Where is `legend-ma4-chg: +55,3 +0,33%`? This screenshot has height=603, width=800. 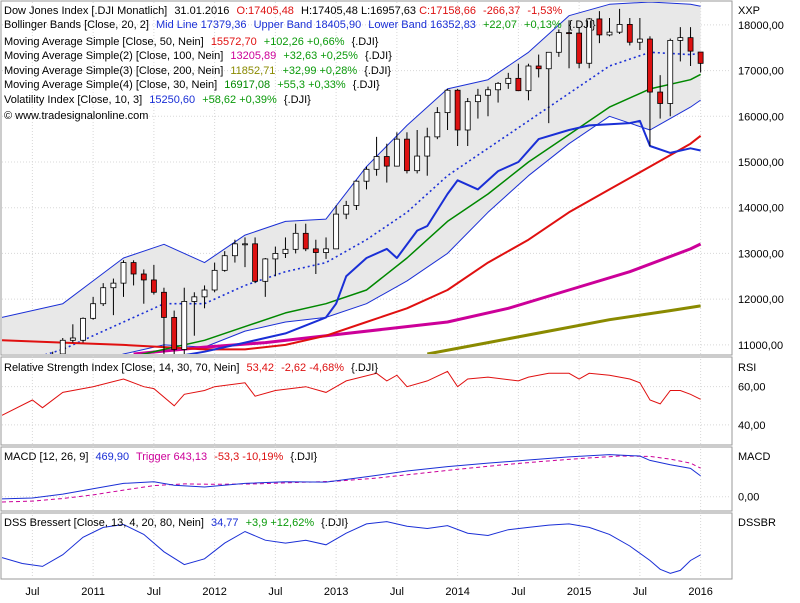 legend-ma4-chg: +55,3 +0,33% is located at coordinates (311, 85).